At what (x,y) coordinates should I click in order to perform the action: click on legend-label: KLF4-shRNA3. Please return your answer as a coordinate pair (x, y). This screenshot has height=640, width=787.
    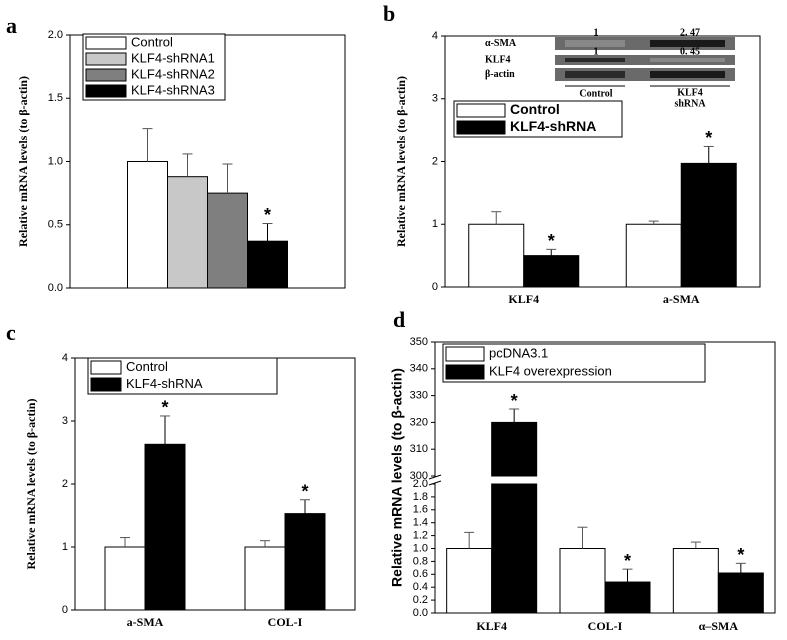
    Looking at the image, I should click on (173, 89).